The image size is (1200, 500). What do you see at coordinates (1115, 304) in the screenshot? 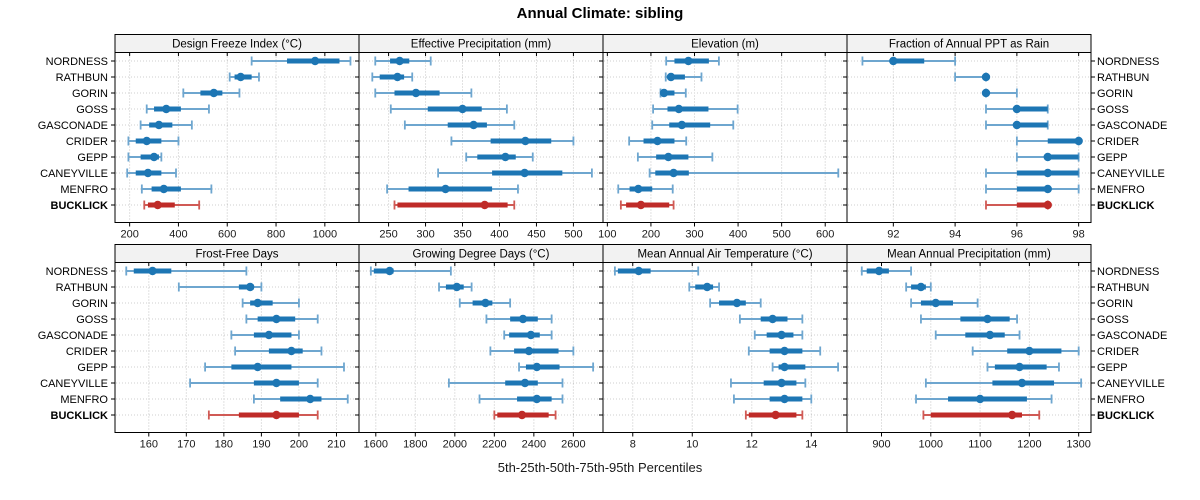
I see `row-label-right: GORIN` at bounding box center [1115, 304].